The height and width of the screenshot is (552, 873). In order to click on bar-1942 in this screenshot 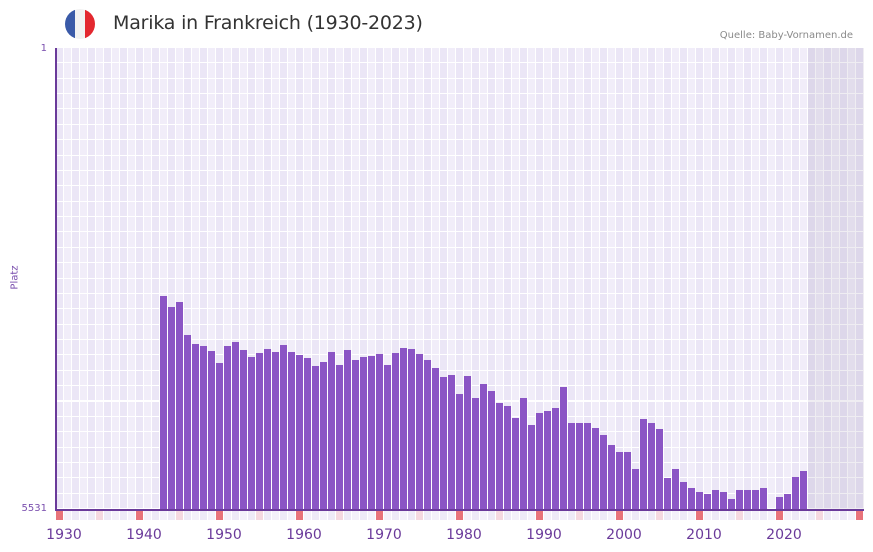, I will do `click(171, 408)`.